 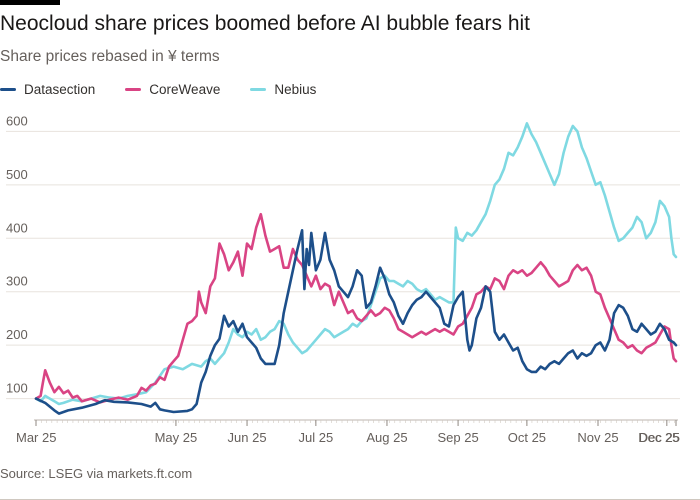 I want to click on x-tick-label: Jun 25, so click(x=247, y=437).